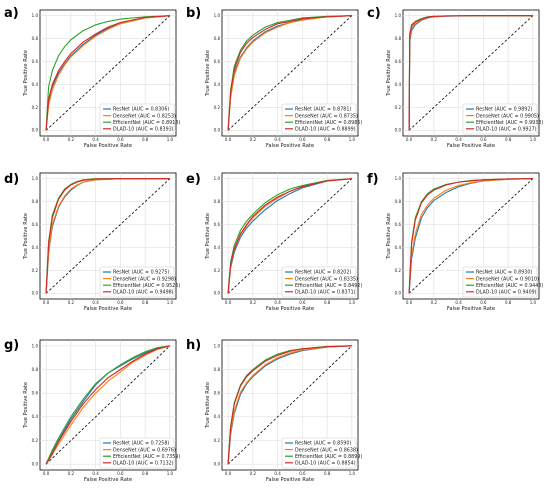 This screenshot has height=494, width=550. I want to click on legend-entry: ResNet (AUC = 0.9892), so click(504, 110).